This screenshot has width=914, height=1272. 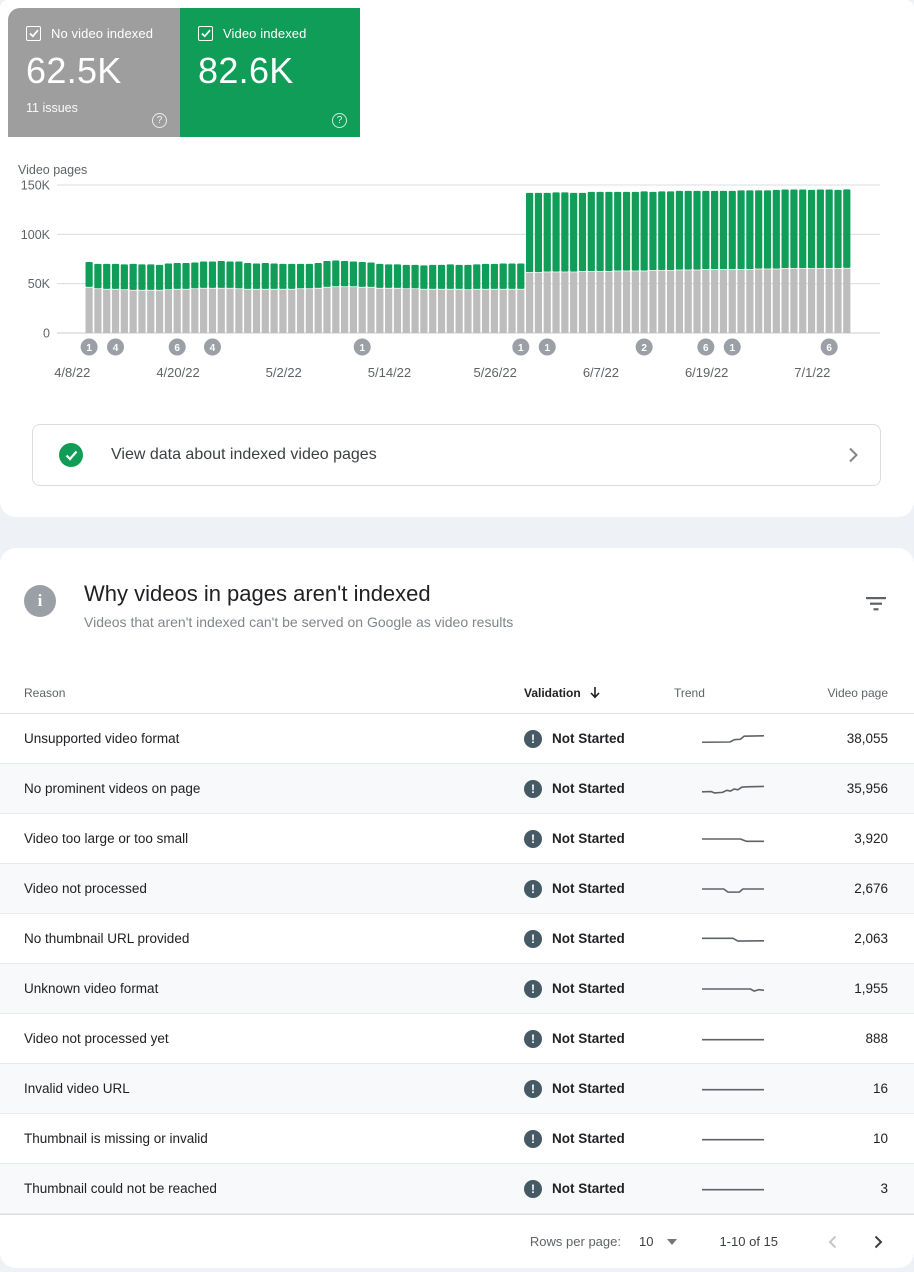 I want to click on banner-label: View data about indexed video pages, so click(x=244, y=454).